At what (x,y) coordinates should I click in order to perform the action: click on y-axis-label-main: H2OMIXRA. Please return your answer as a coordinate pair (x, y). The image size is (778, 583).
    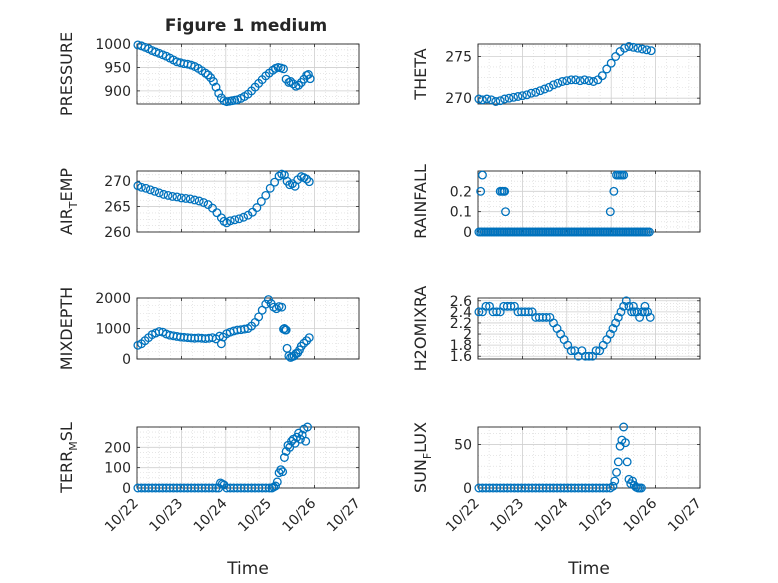
    Looking at the image, I should click on (420, 329).